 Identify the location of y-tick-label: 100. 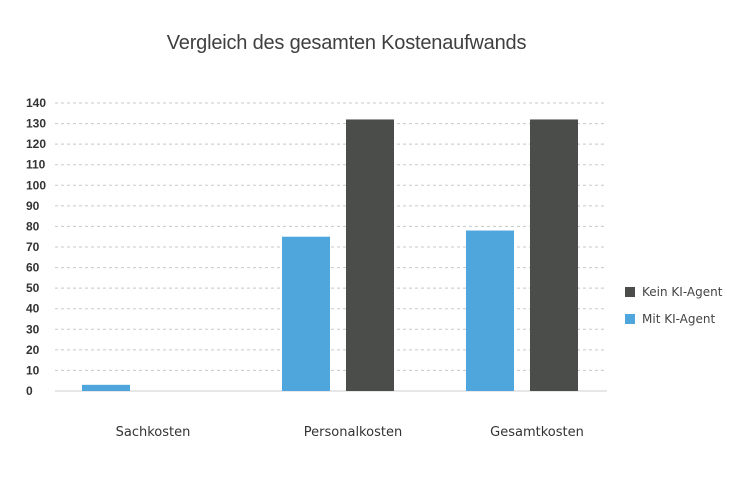
(36, 185).